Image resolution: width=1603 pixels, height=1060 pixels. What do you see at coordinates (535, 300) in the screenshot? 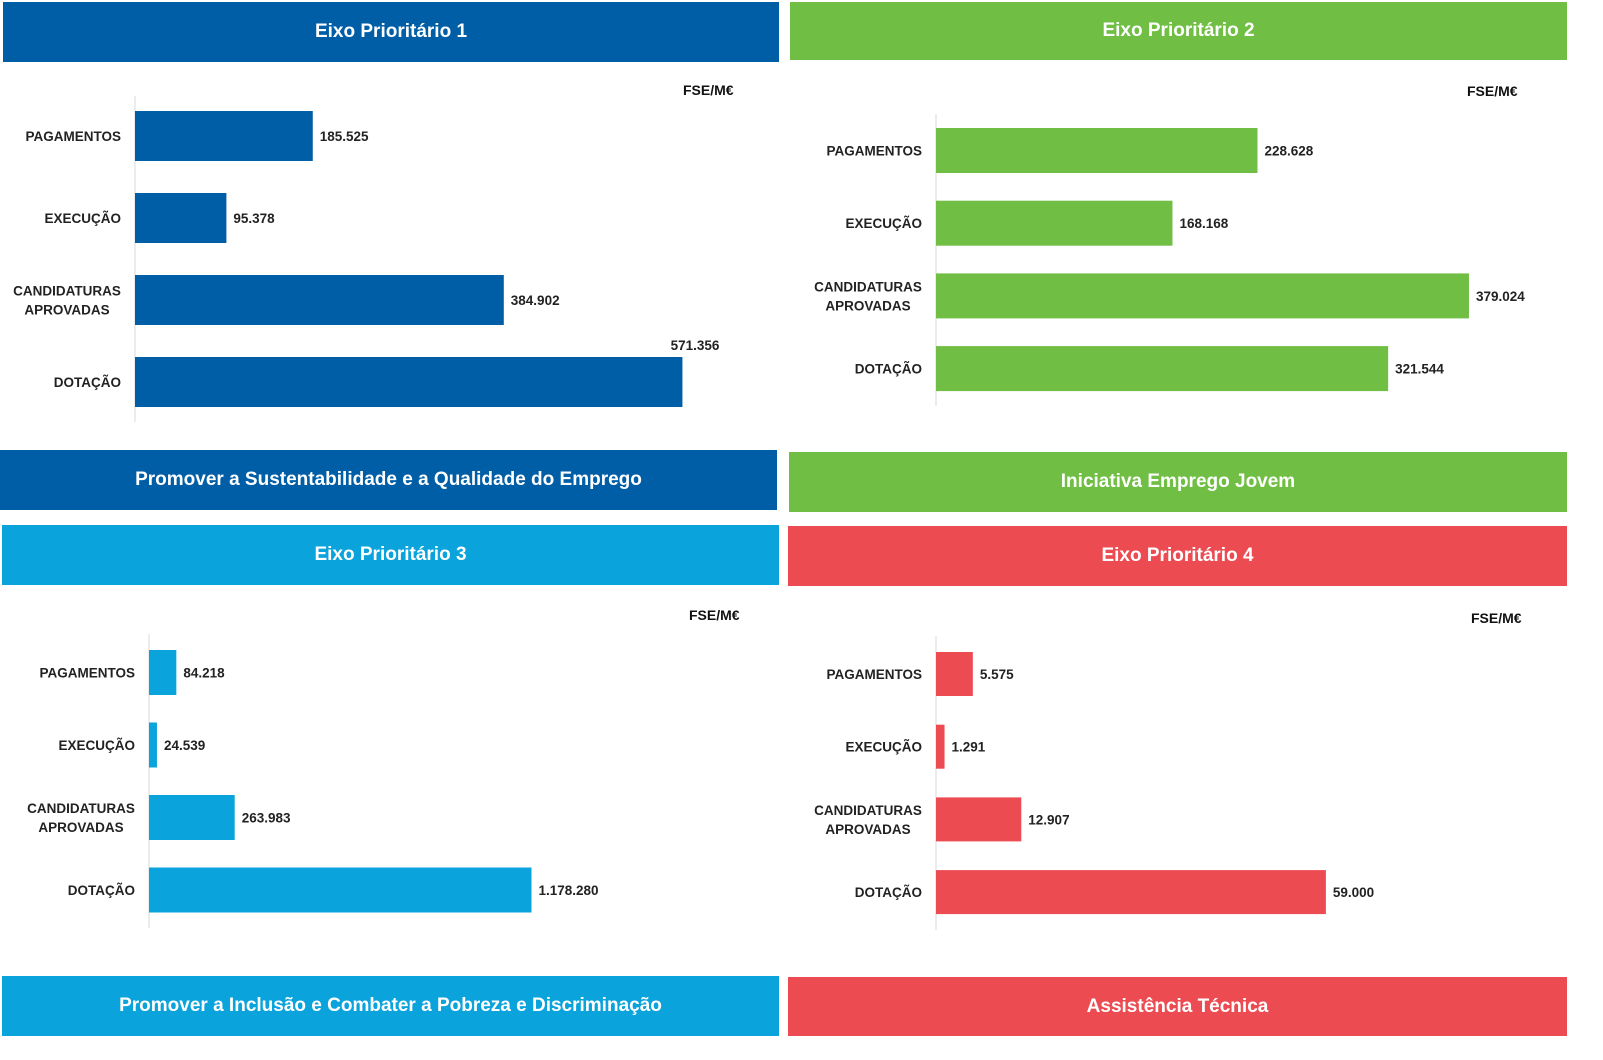
I see `data-label: 384.902` at bounding box center [535, 300].